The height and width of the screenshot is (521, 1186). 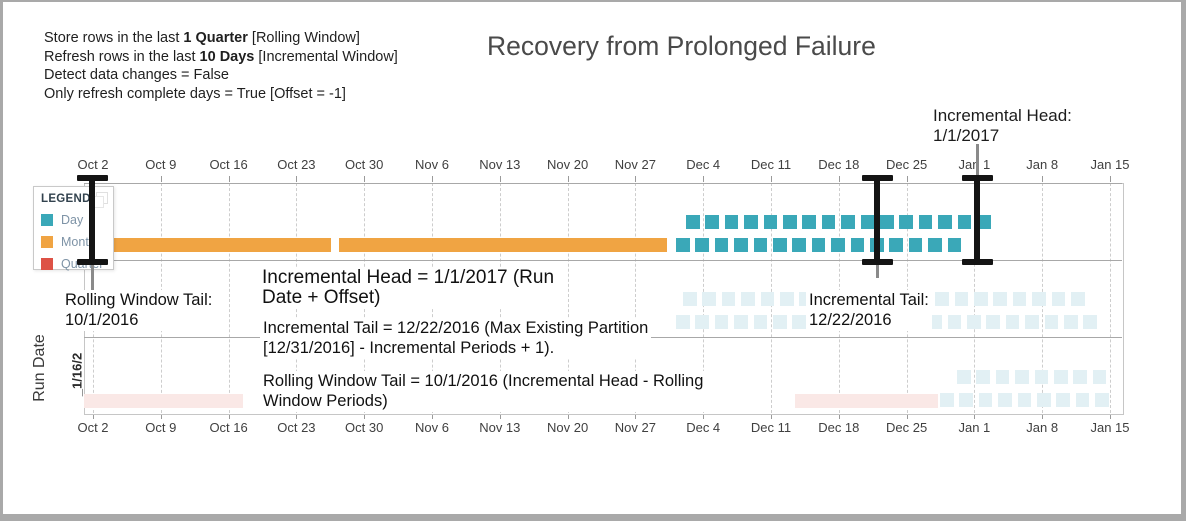 I want to click on top-axis-tick-label: Jan 15, so click(x=1110, y=164).